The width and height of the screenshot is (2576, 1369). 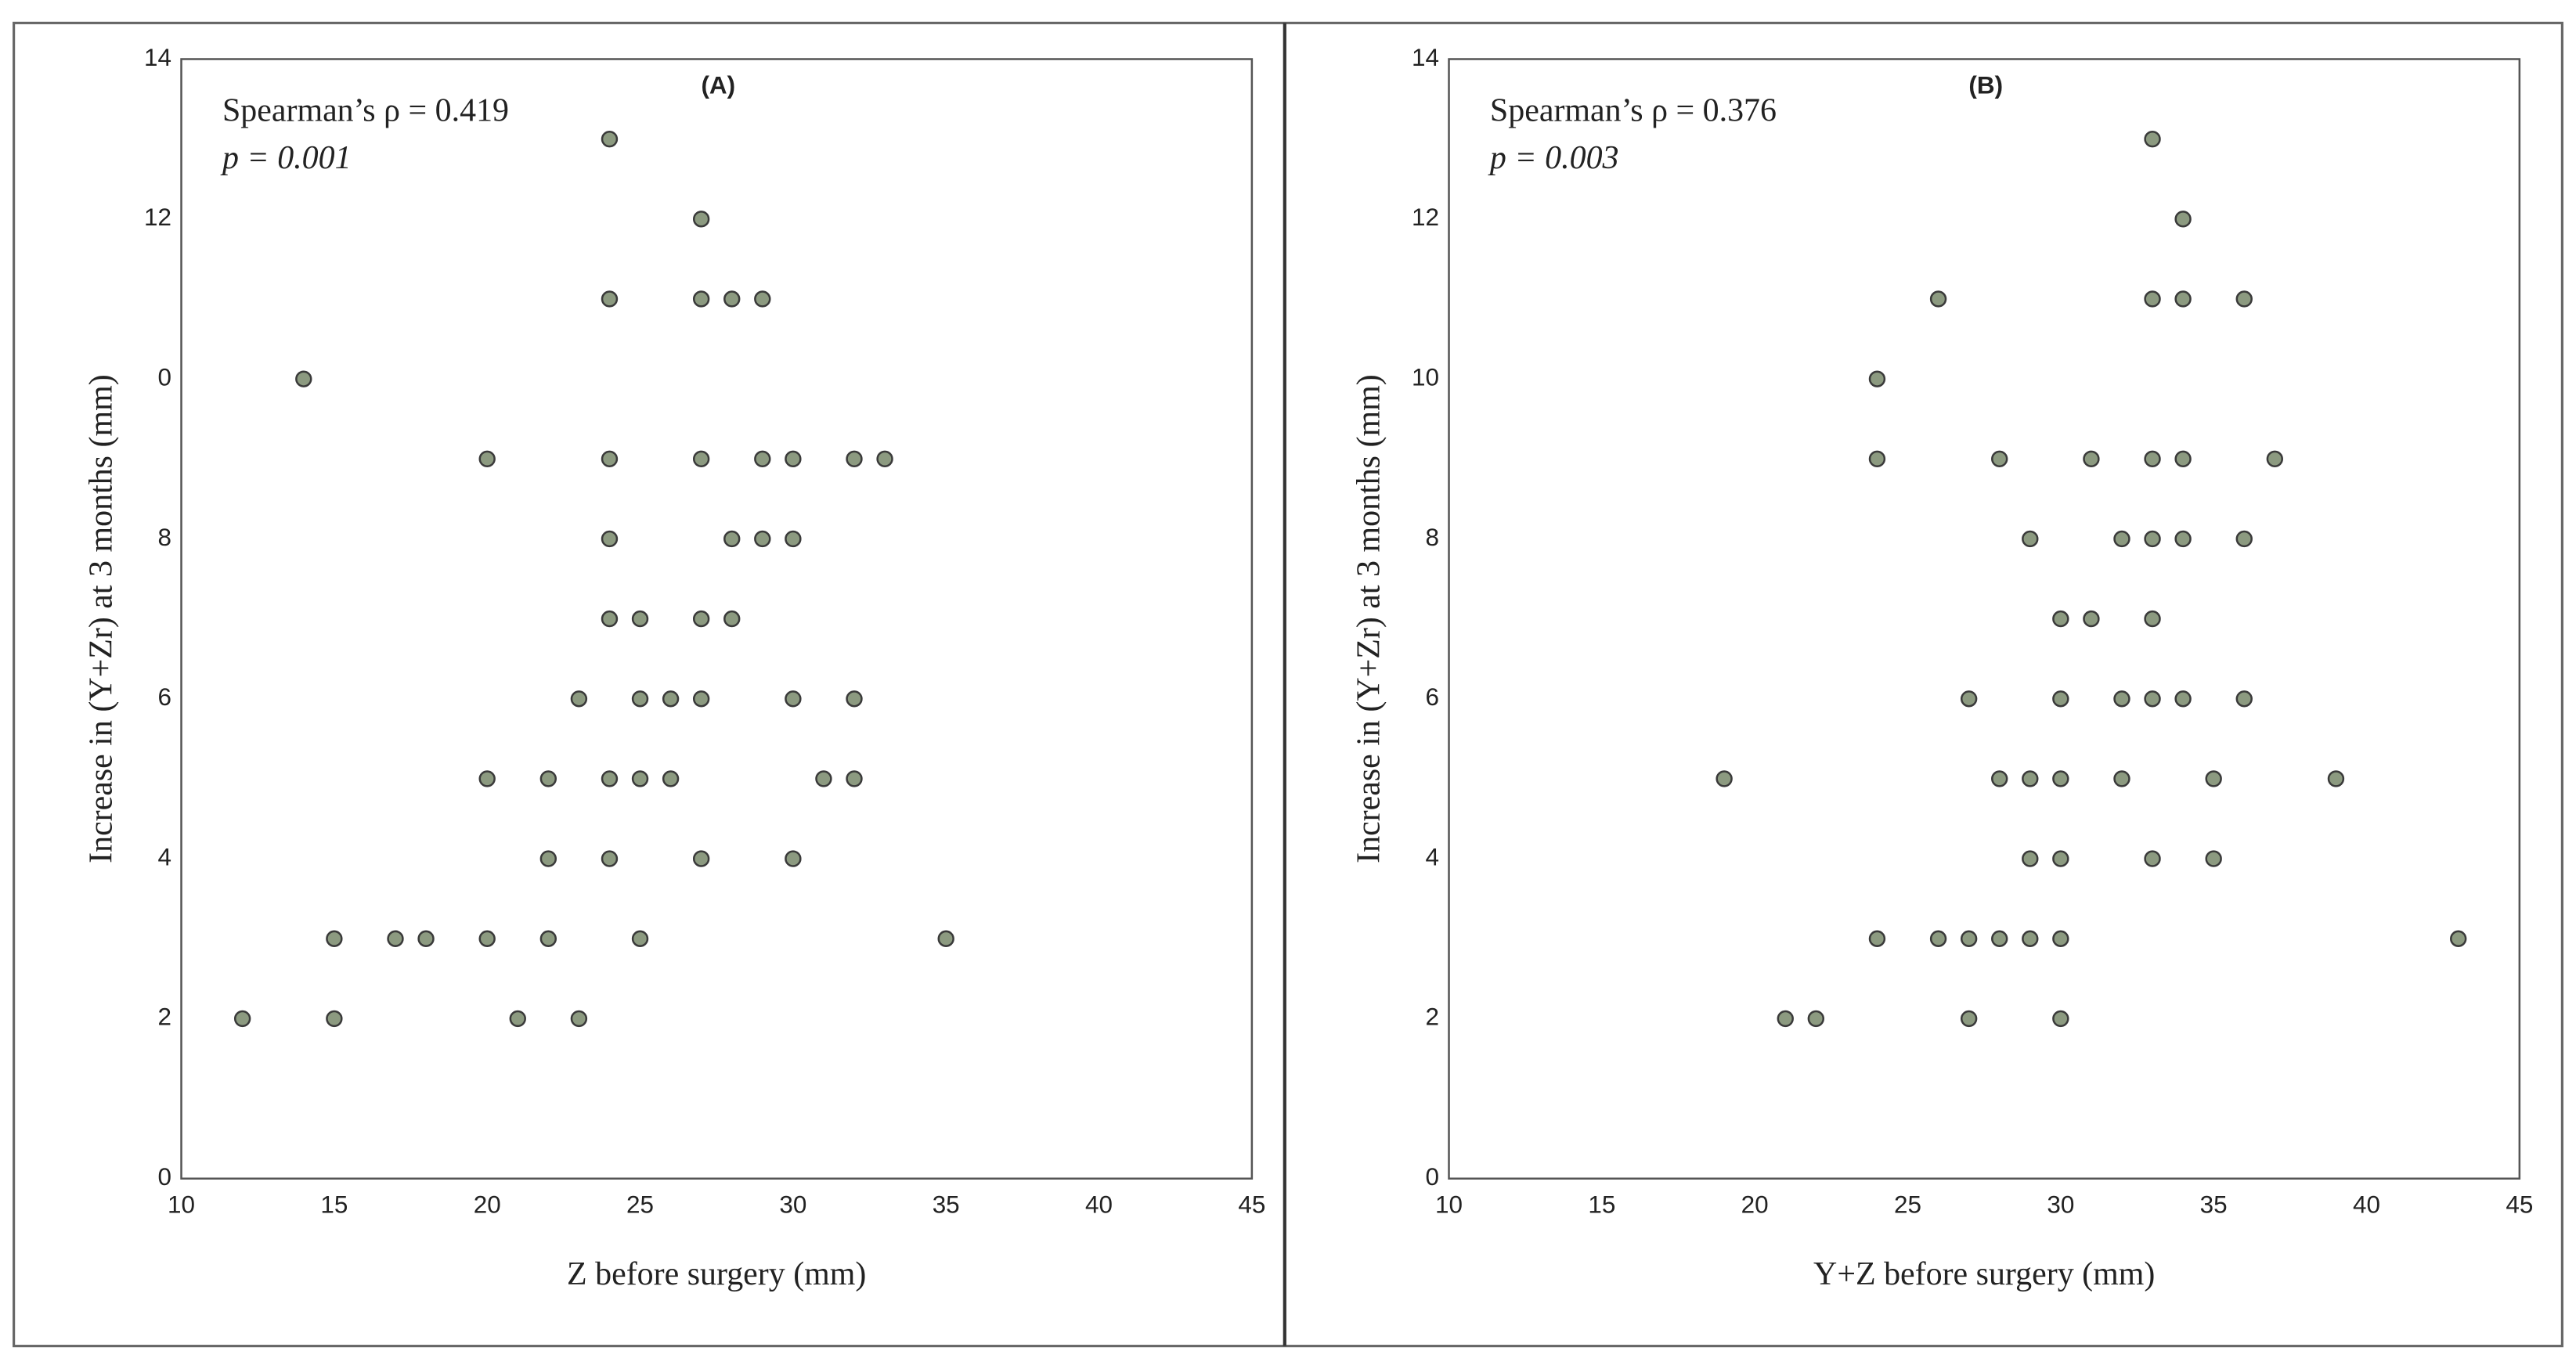 What do you see at coordinates (1634, 110) in the screenshot?
I see `annotation: Spearman’s ρ = 0.376` at bounding box center [1634, 110].